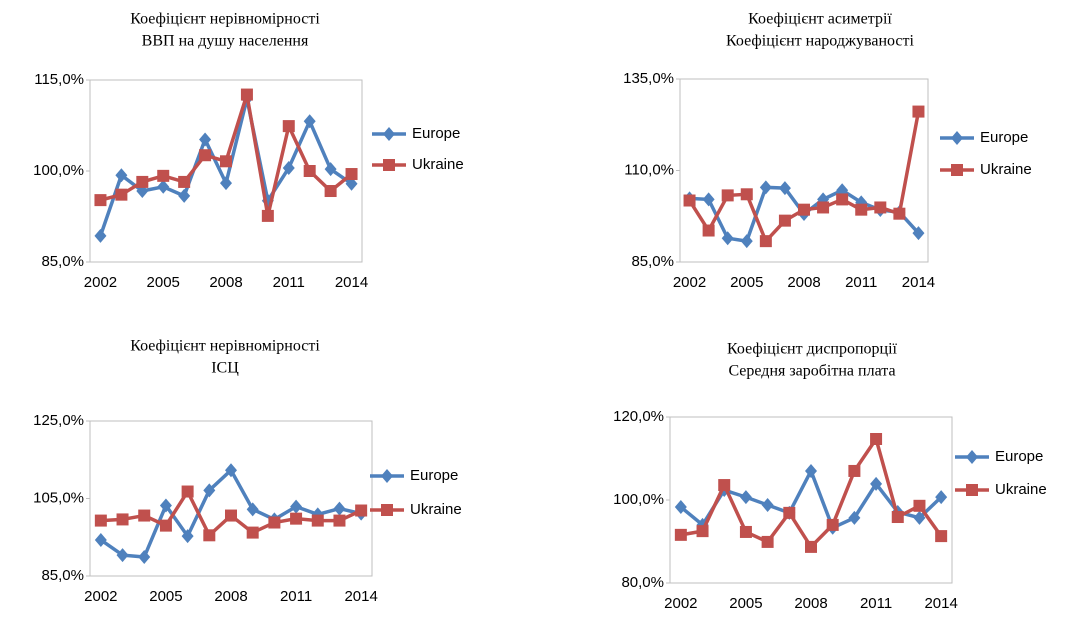 The height and width of the screenshot is (617, 1078). Describe the element at coordinates (746, 282) in the screenshot. I see `x-tick-label: 2005` at that location.